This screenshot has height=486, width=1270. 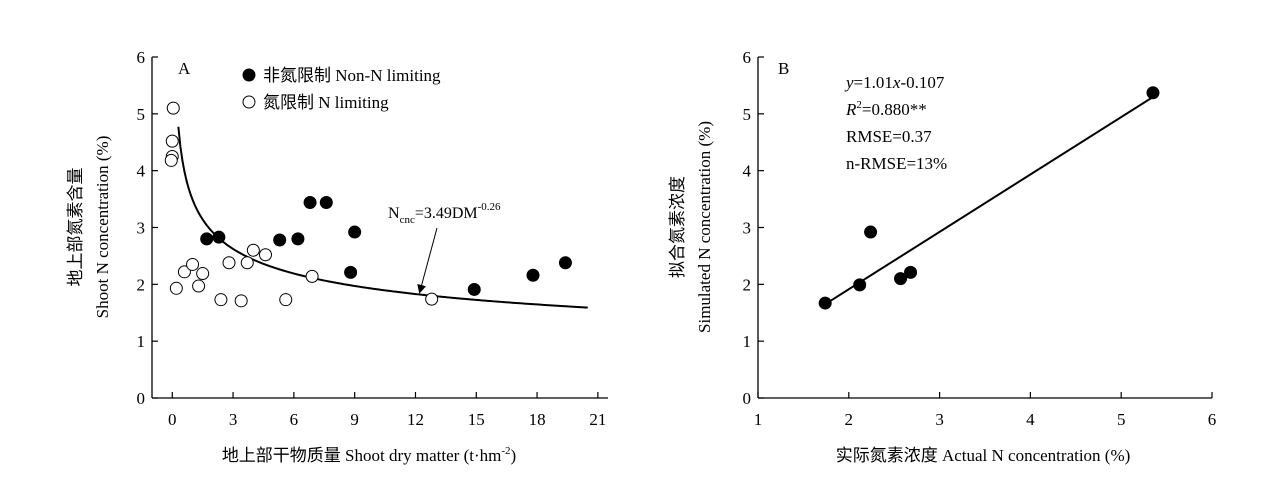 I want to click on x-tick-label: 5, so click(x=1121, y=419).